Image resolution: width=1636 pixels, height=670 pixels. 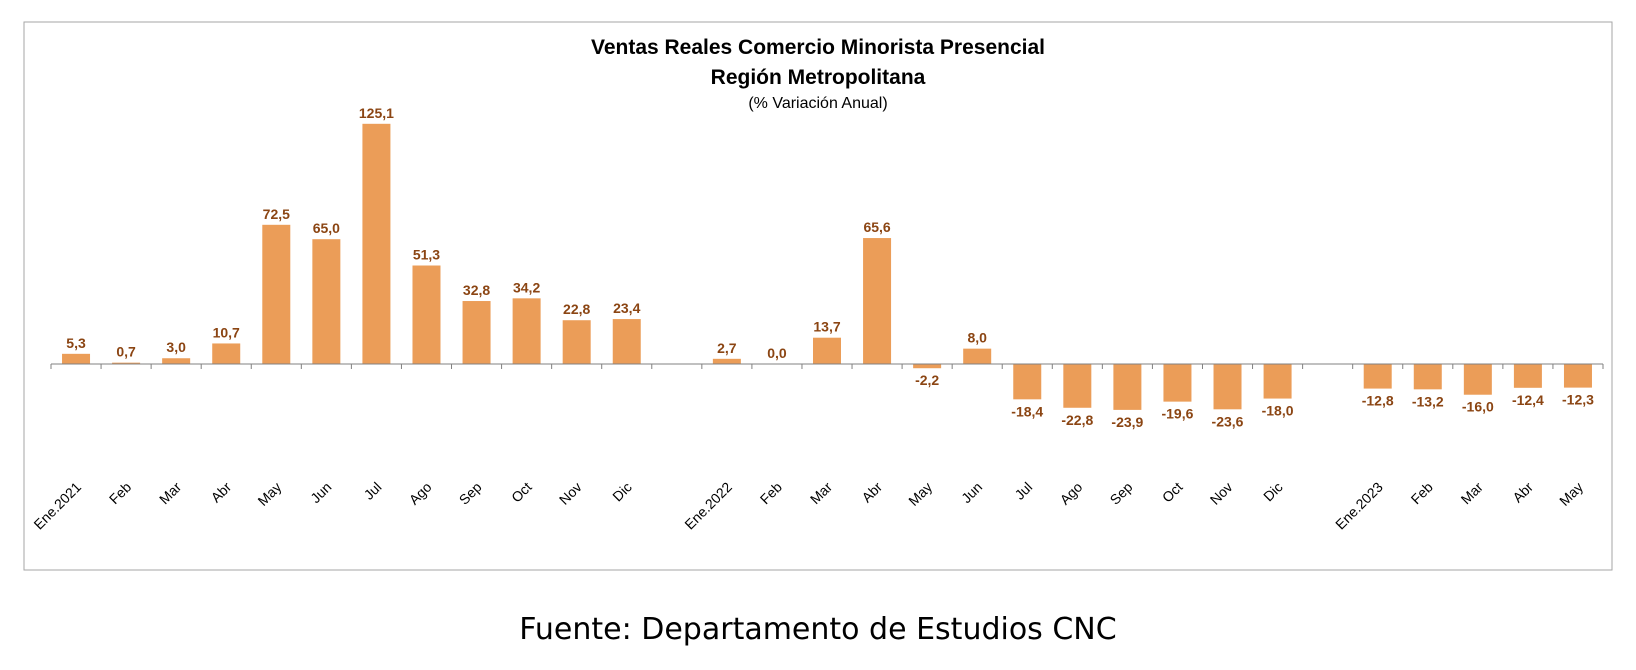 I want to click on data-label: -16,0, so click(x=1478, y=407).